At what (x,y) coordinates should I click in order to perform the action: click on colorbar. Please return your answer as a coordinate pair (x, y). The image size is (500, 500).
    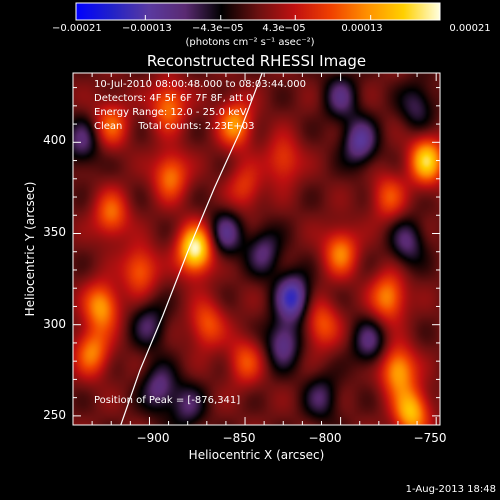
    Looking at the image, I should click on (258, 11).